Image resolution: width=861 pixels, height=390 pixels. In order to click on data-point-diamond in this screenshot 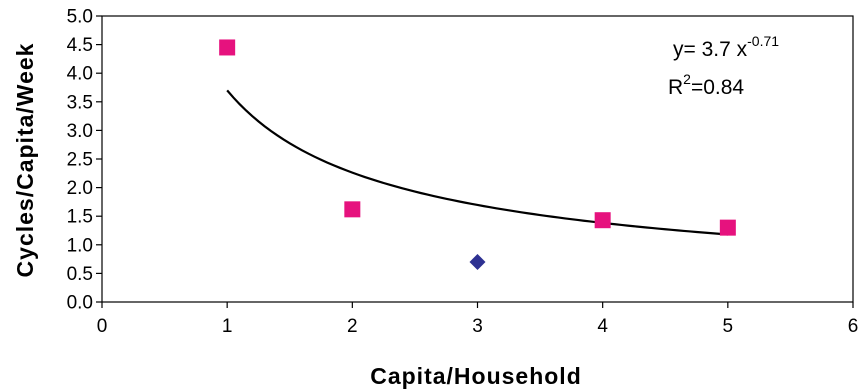, I will do `click(477, 261)`.